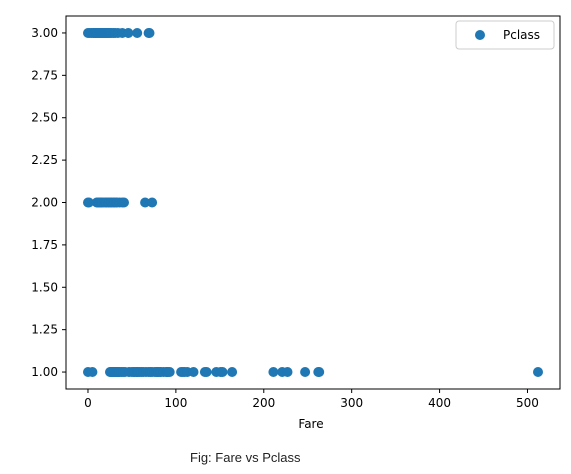  Describe the element at coordinates (245, 457) in the screenshot. I see `caption-text: Fig: Fare vs Pclass` at that location.